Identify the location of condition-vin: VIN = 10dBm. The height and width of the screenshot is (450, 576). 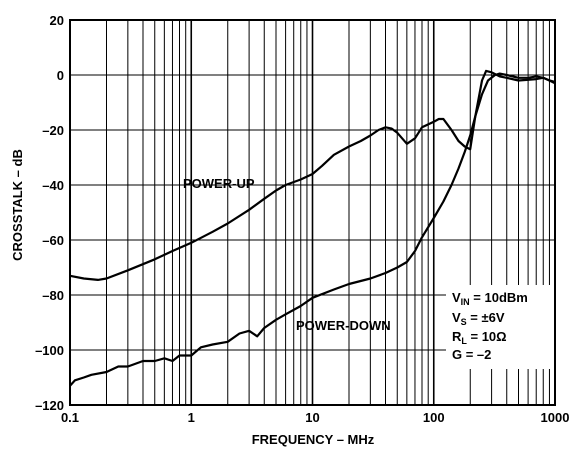
(490, 298).